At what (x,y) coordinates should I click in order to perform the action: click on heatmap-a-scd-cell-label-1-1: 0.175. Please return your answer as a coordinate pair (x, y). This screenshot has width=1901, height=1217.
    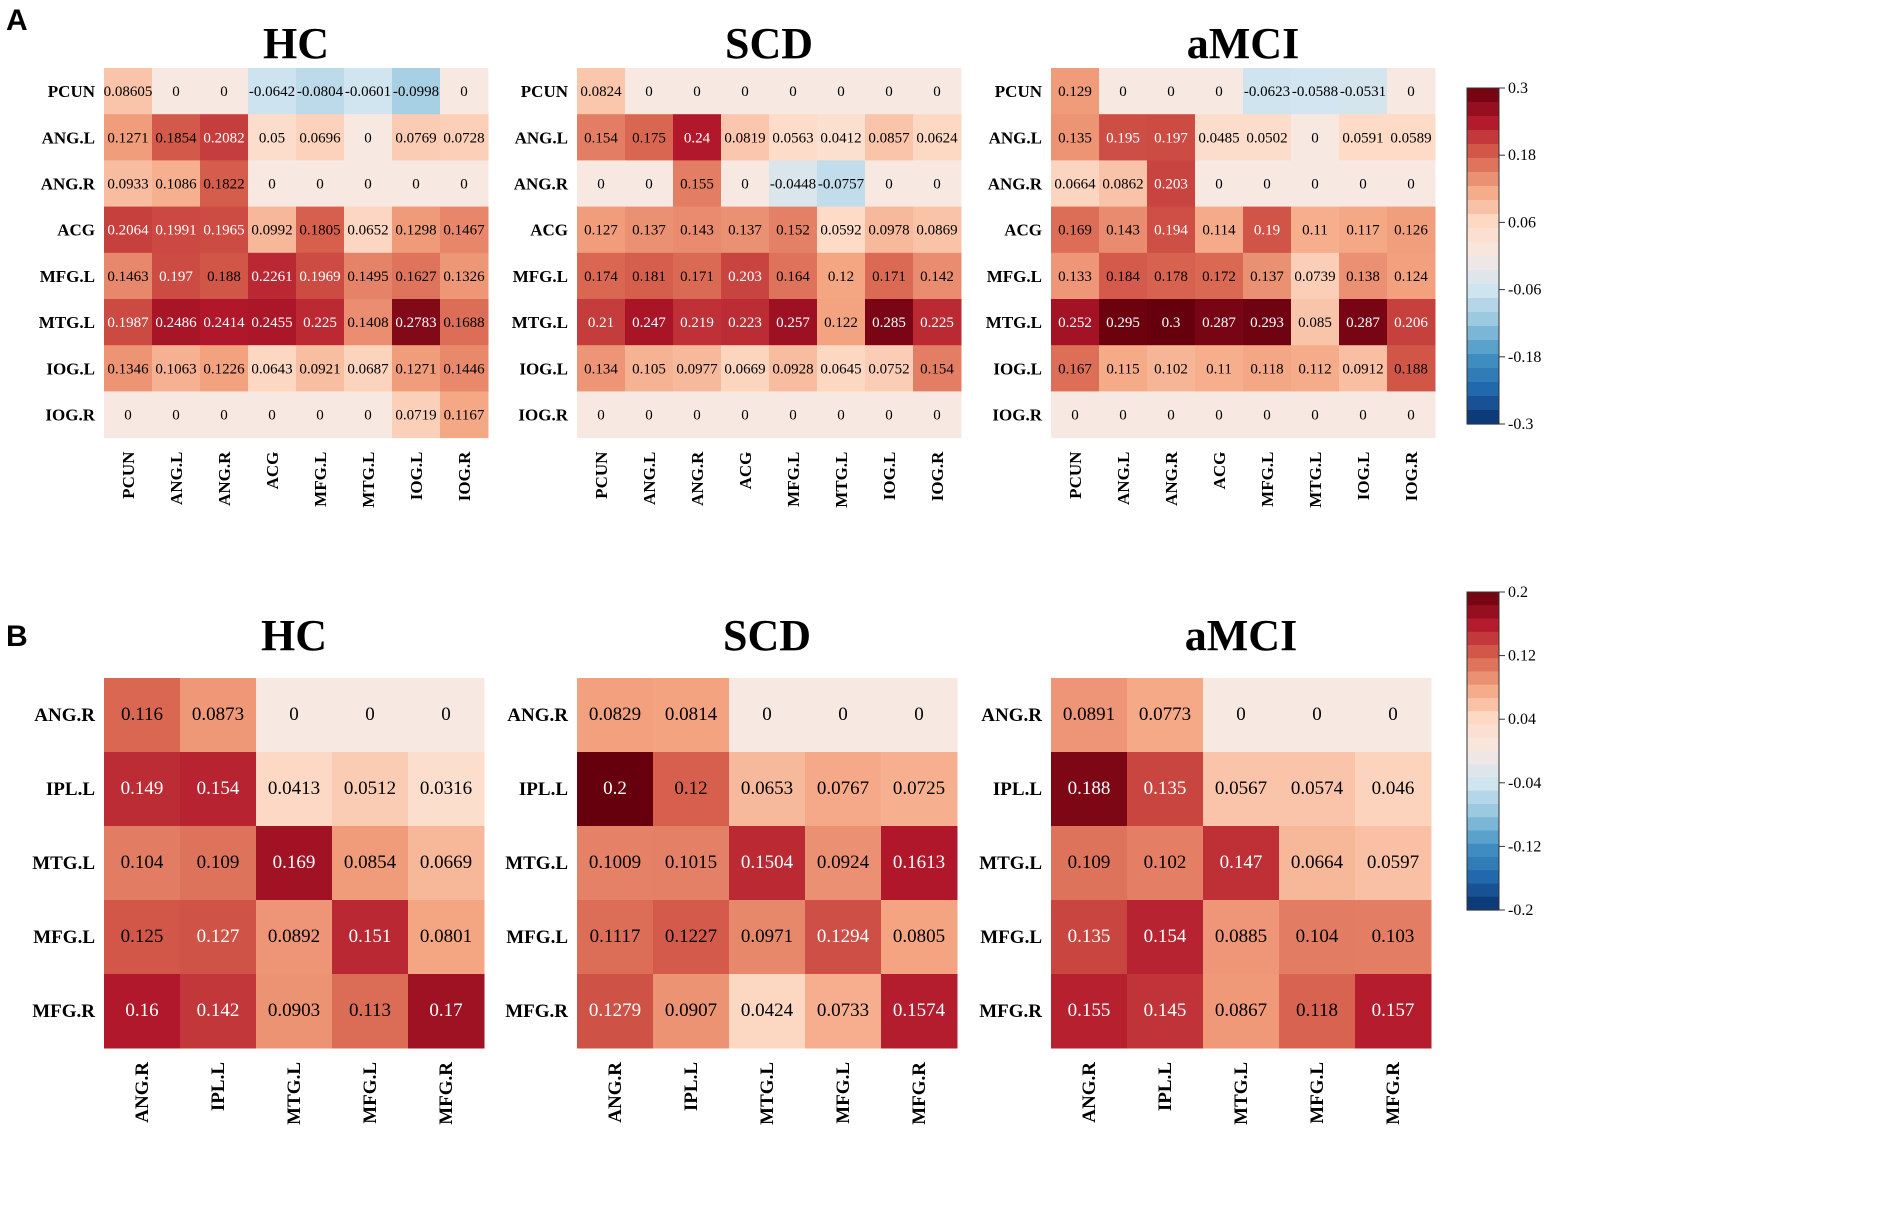
    Looking at the image, I should click on (649, 138).